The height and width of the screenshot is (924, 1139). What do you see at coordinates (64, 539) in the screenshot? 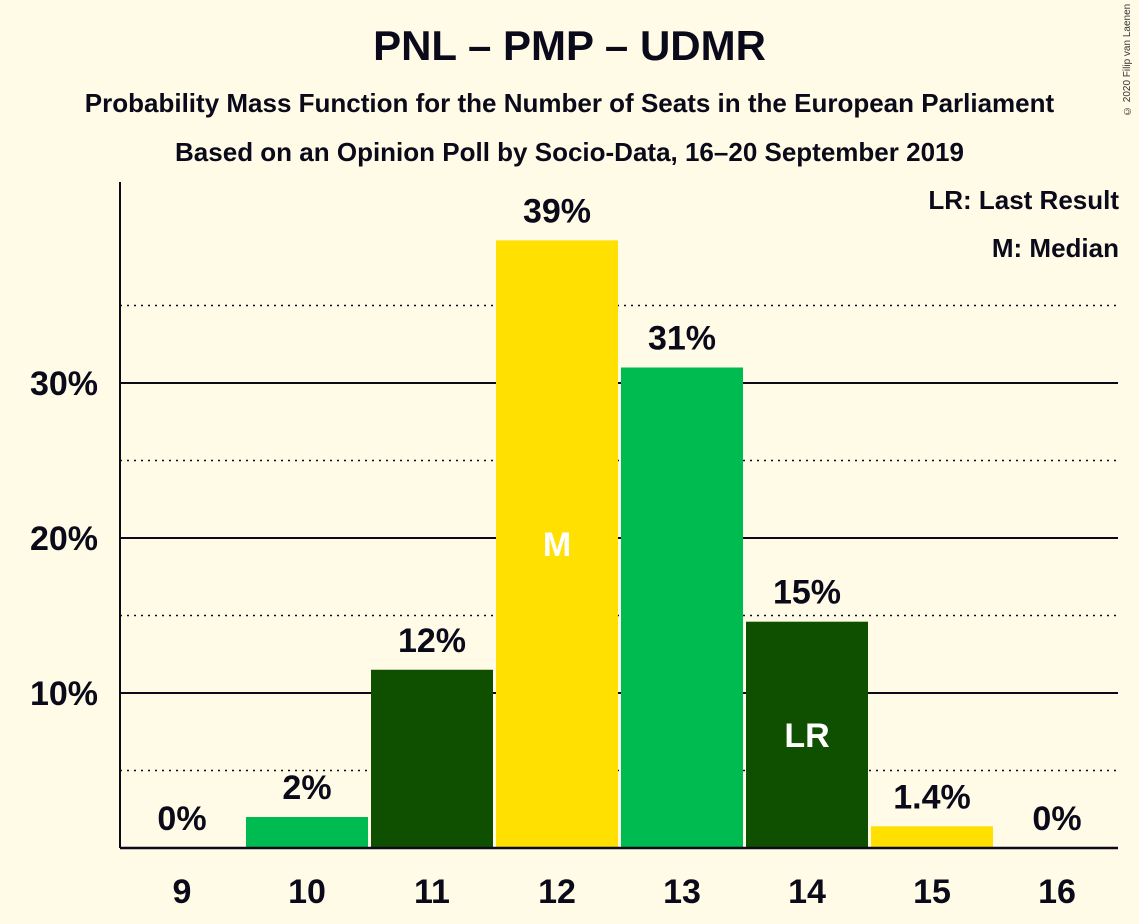
I see `y-tick-label: 20%` at bounding box center [64, 539].